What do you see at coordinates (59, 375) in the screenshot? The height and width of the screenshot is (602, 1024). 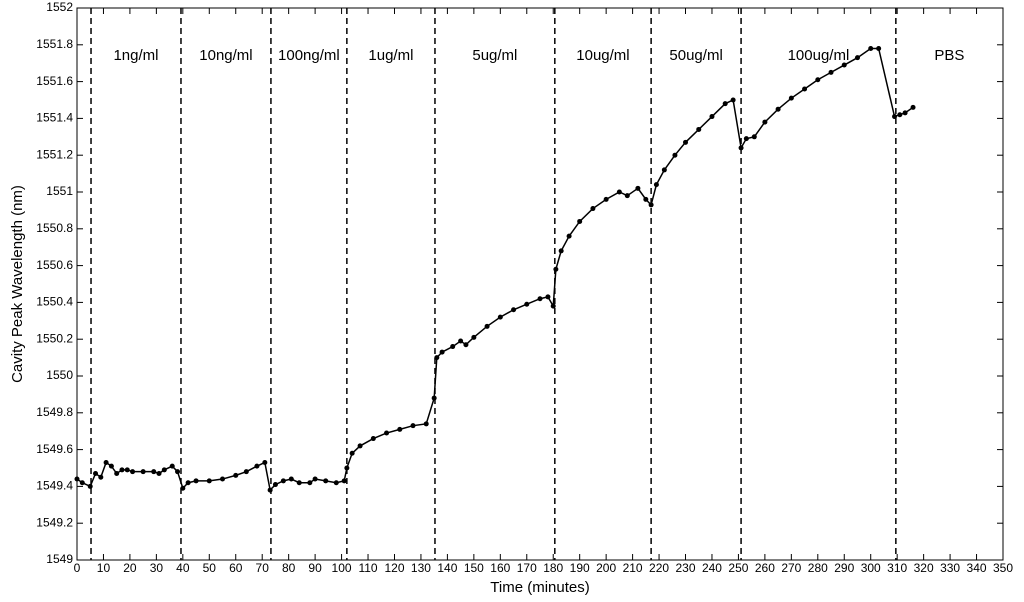 I see `y-tick-label: 1550` at bounding box center [59, 375].